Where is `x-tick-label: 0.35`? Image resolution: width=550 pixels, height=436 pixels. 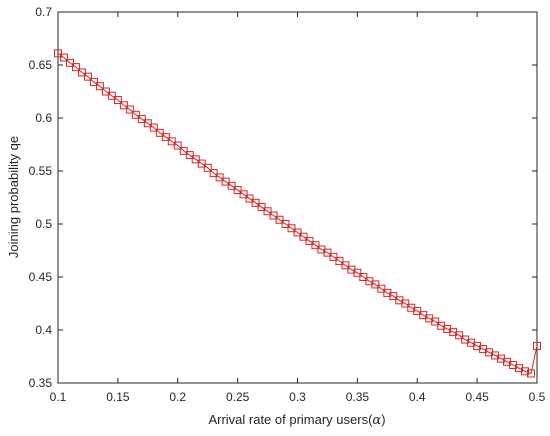 x-tick-label: 0.35 is located at coordinates (358, 397).